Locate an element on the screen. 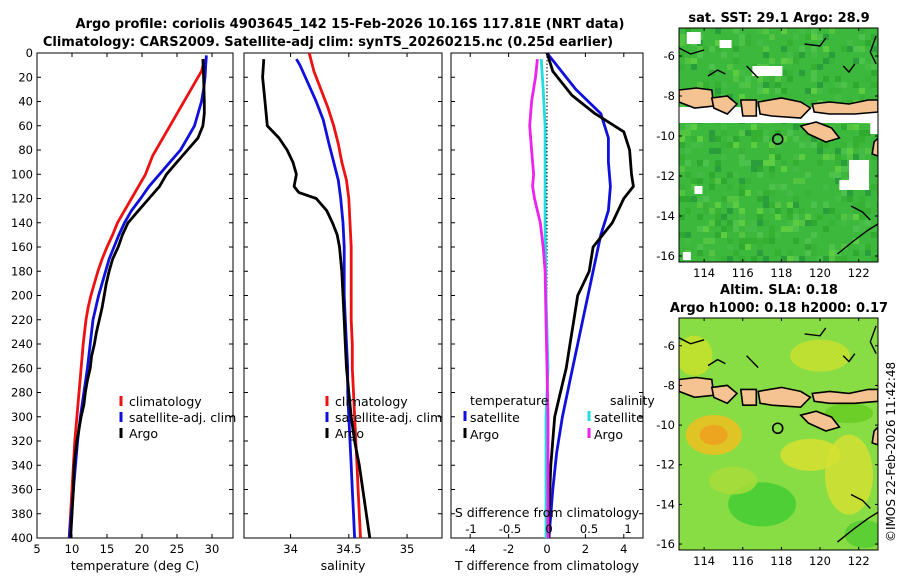 The width and height of the screenshot is (900, 580). y-tick-label: 280 is located at coordinates (22, 393).